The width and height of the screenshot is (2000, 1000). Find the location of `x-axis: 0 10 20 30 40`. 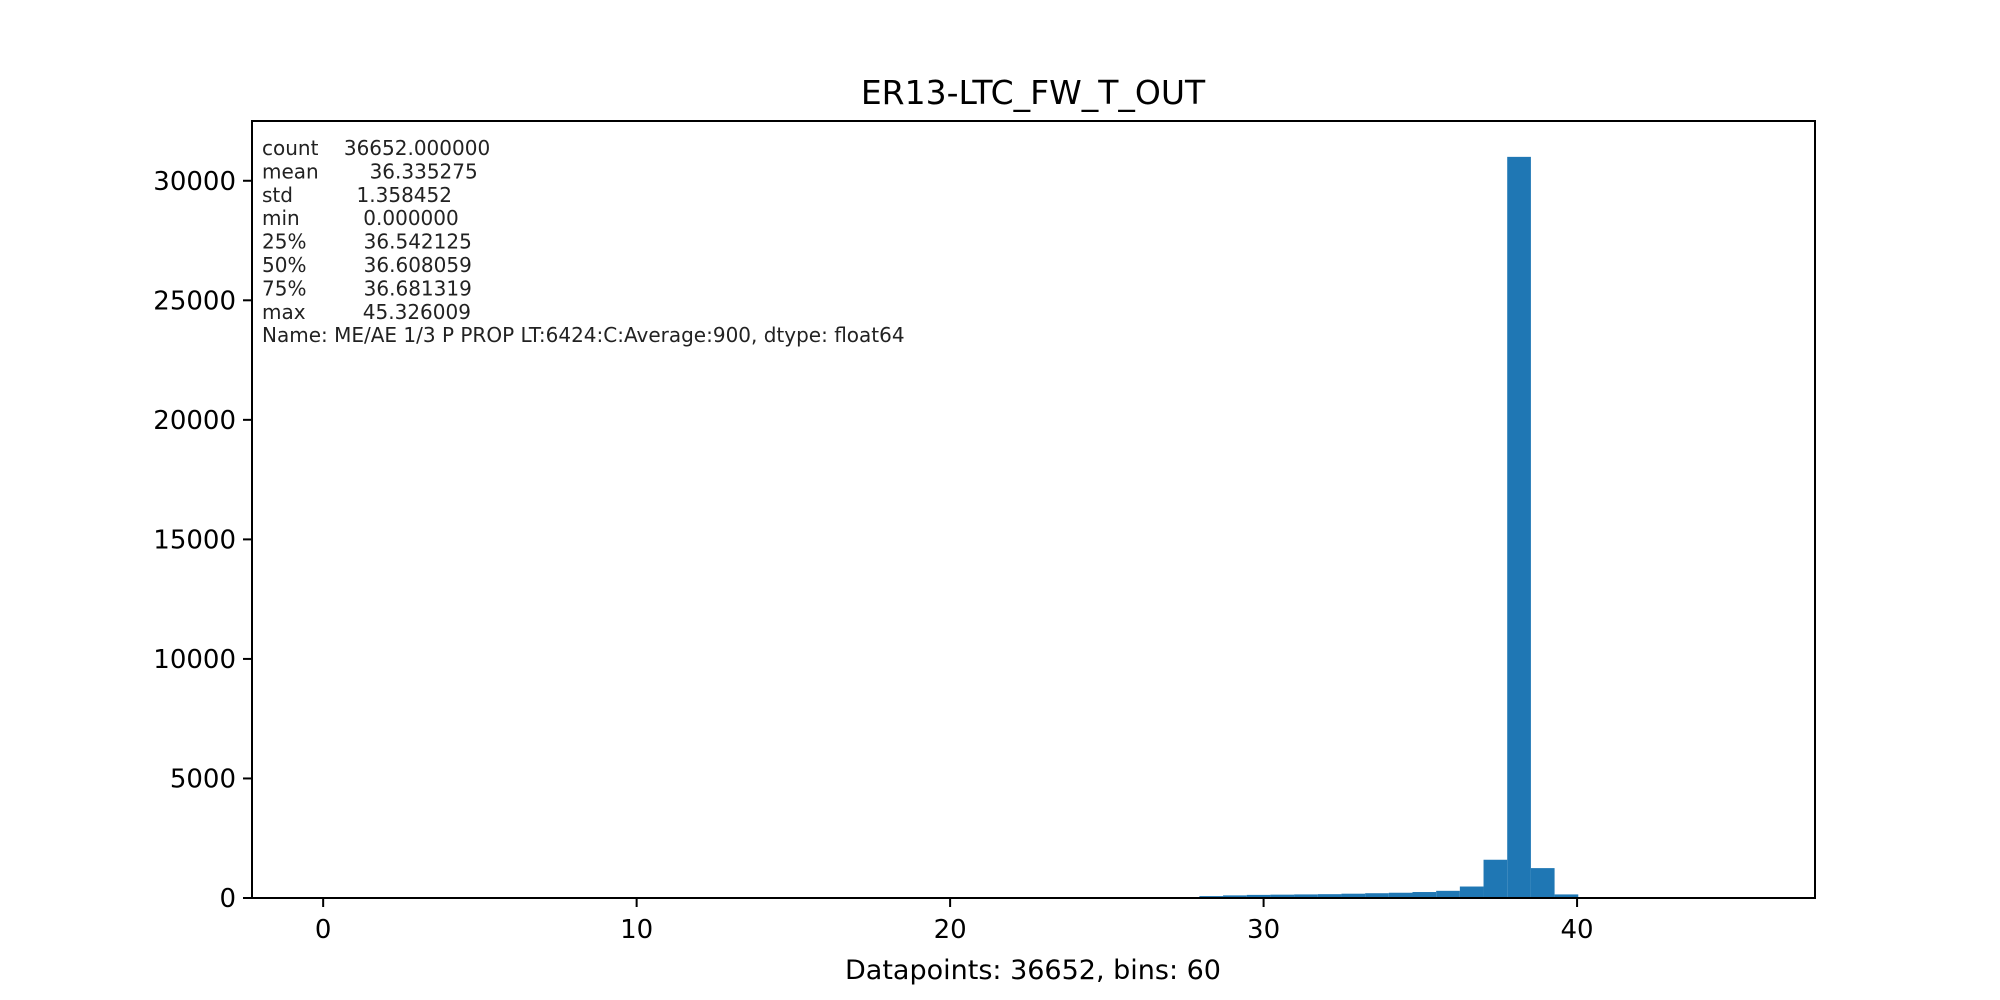

x-axis: 0 10 20 30 40 is located at coordinates (954, 921).